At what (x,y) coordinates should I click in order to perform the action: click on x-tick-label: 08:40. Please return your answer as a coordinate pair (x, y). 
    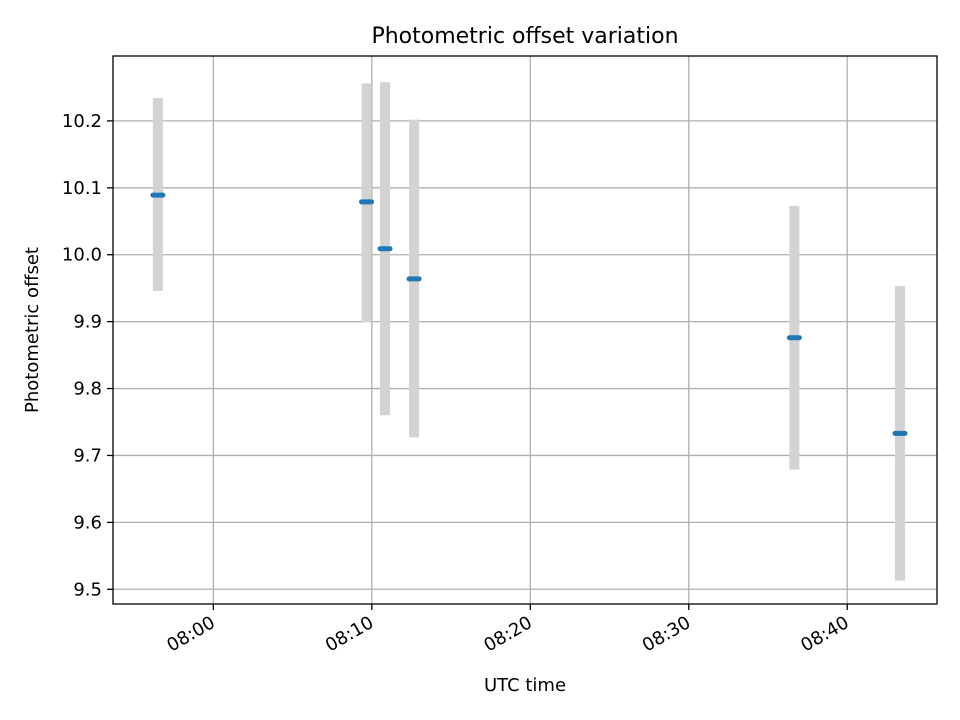
    Looking at the image, I should click on (824, 634).